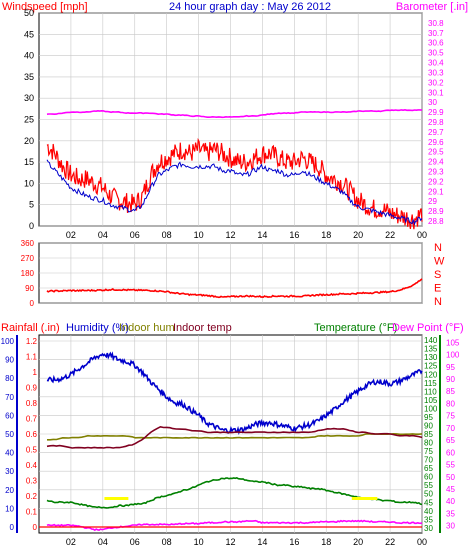  I want to click on legend-dew-point: Dew Point (°F), so click(428, 328).